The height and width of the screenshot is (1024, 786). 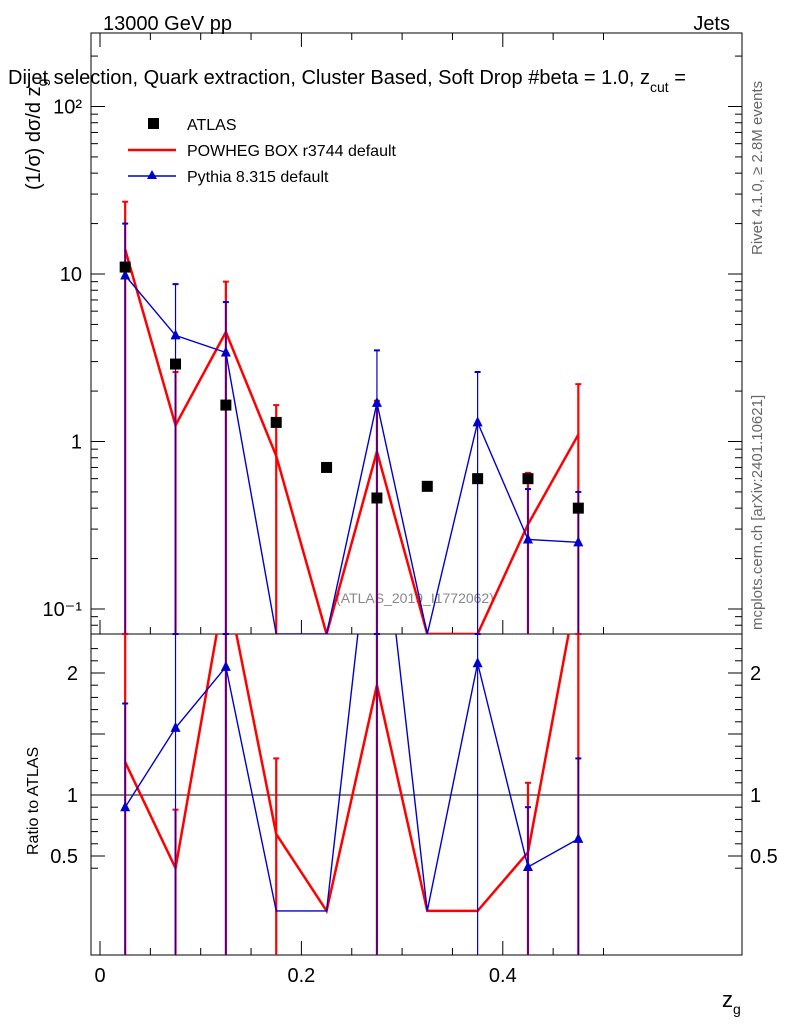 I want to click on ratio-tick-label: 1, so click(x=72, y=796).